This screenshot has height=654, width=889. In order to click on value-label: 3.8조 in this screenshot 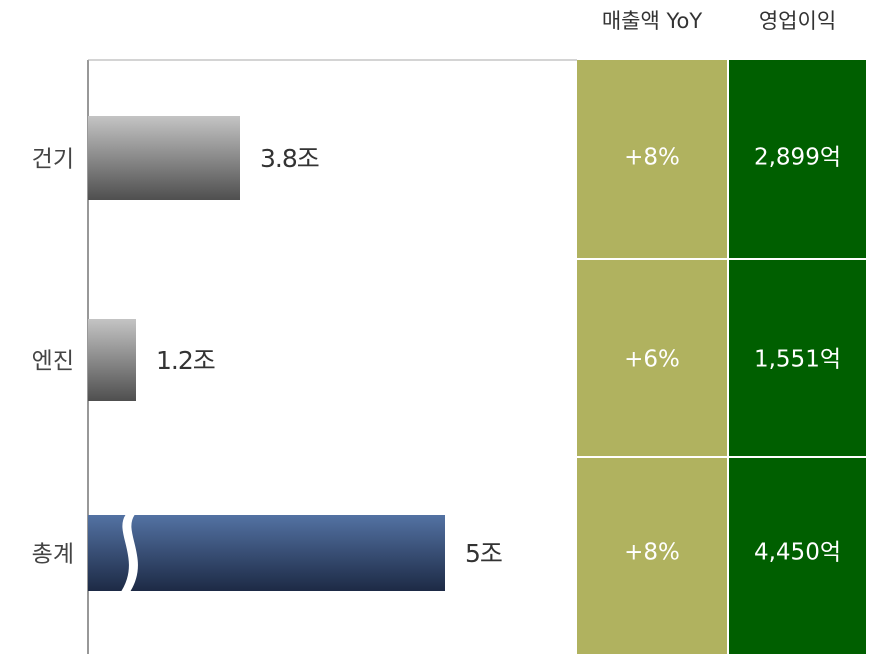, I will do `click(289, 158)`.